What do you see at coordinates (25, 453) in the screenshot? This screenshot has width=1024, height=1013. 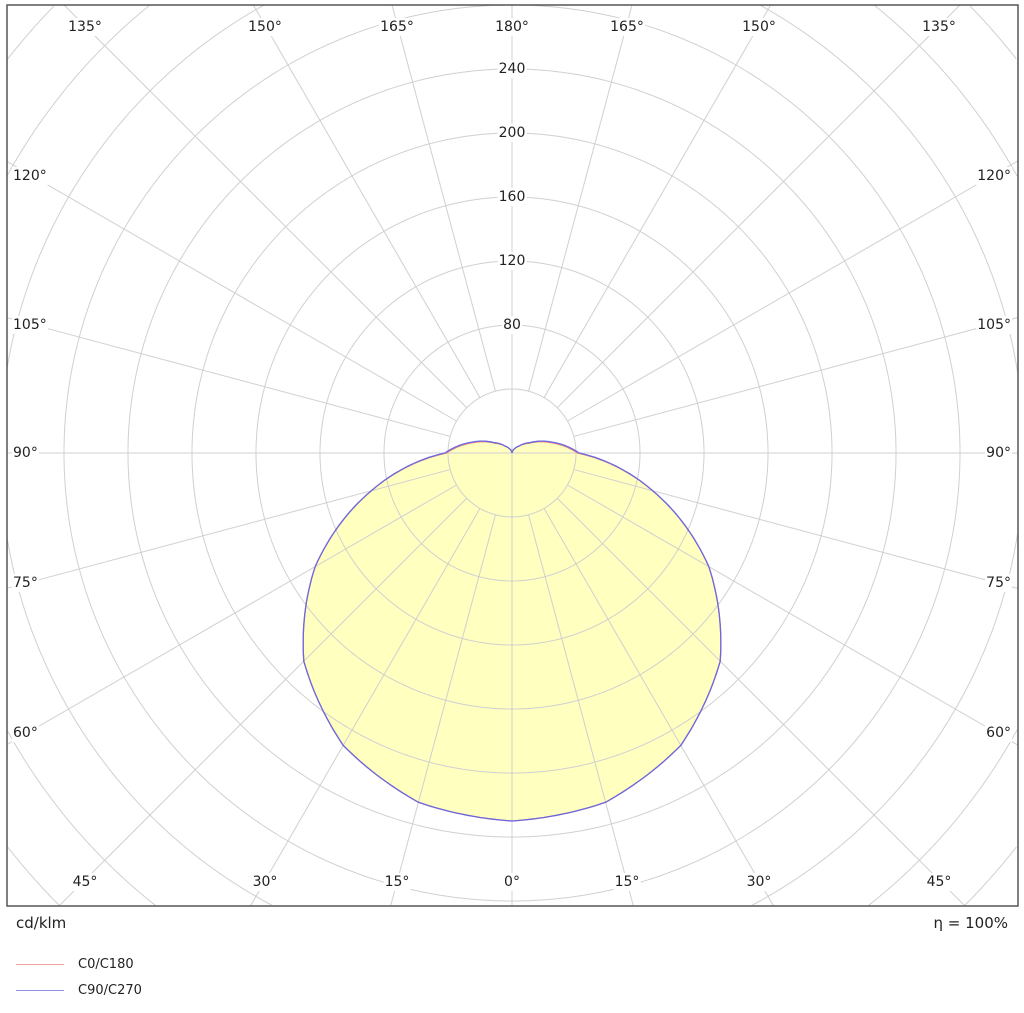 I see `angle-label-left: 90°` at bounding box center [25, 453].